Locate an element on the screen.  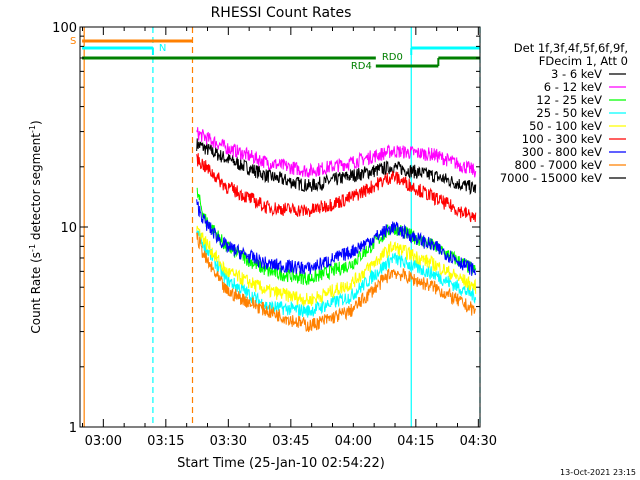
legend-header-line2: FDecim 1, Att 0 is located at coordinates (583, 61).